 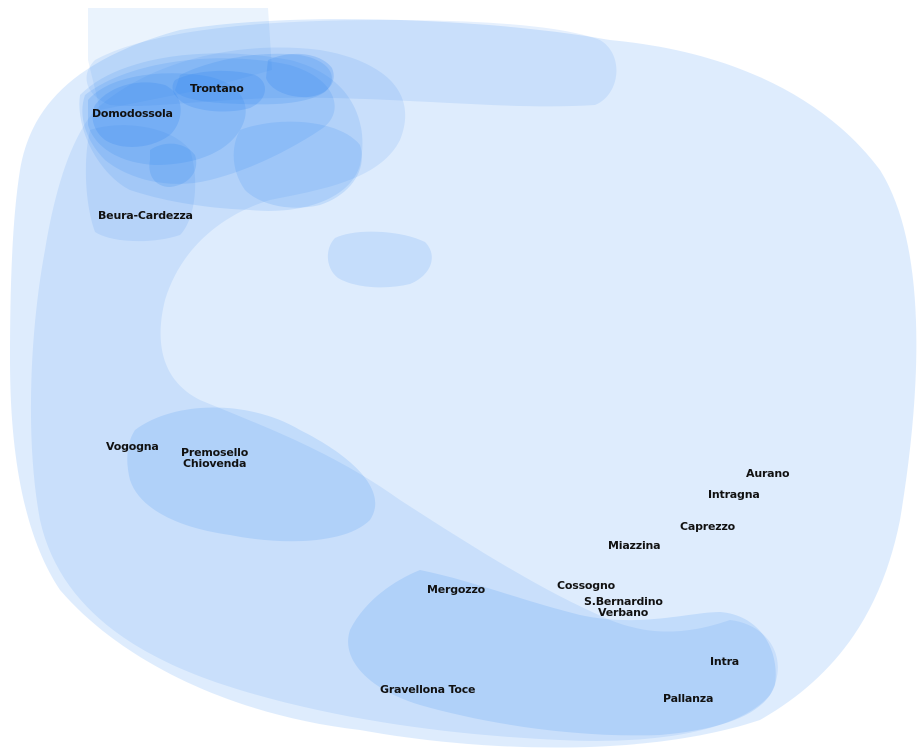 What do you see at coordinates (456, 589) in the screenshot?
I see `place-label-mergozzo: Mergozzo` at bounding box center [456, 589].